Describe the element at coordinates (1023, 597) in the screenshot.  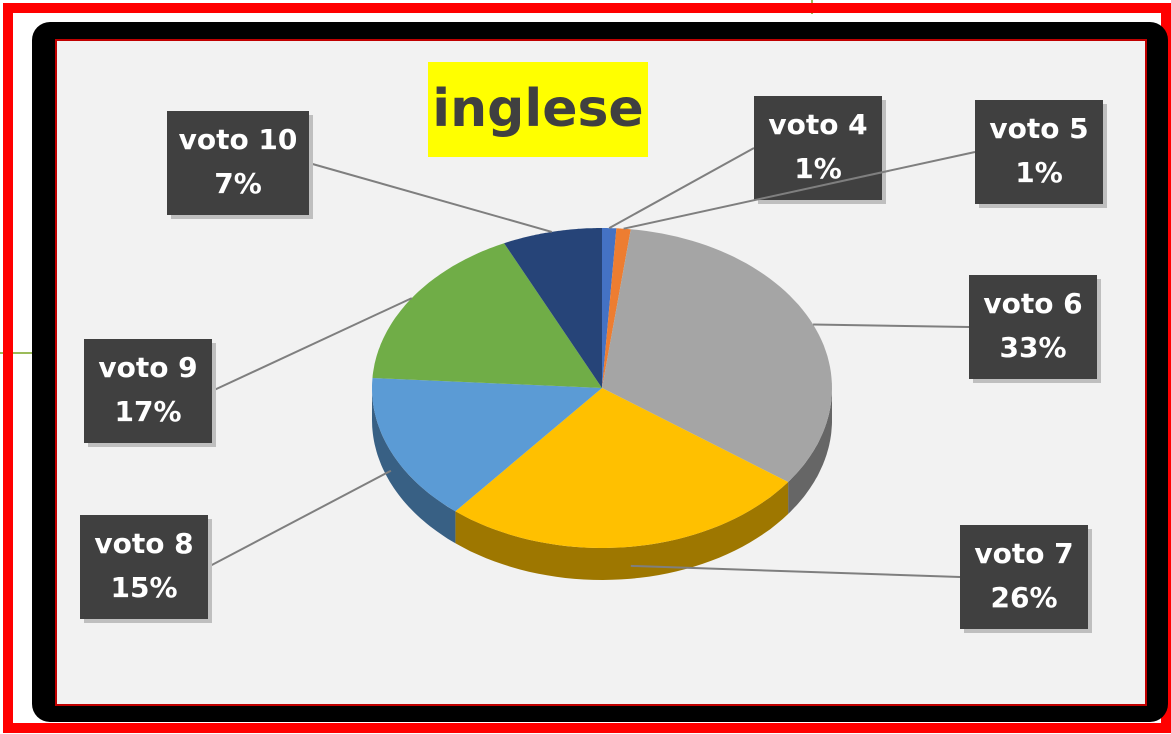
I see `label-value: 26%` at that location.